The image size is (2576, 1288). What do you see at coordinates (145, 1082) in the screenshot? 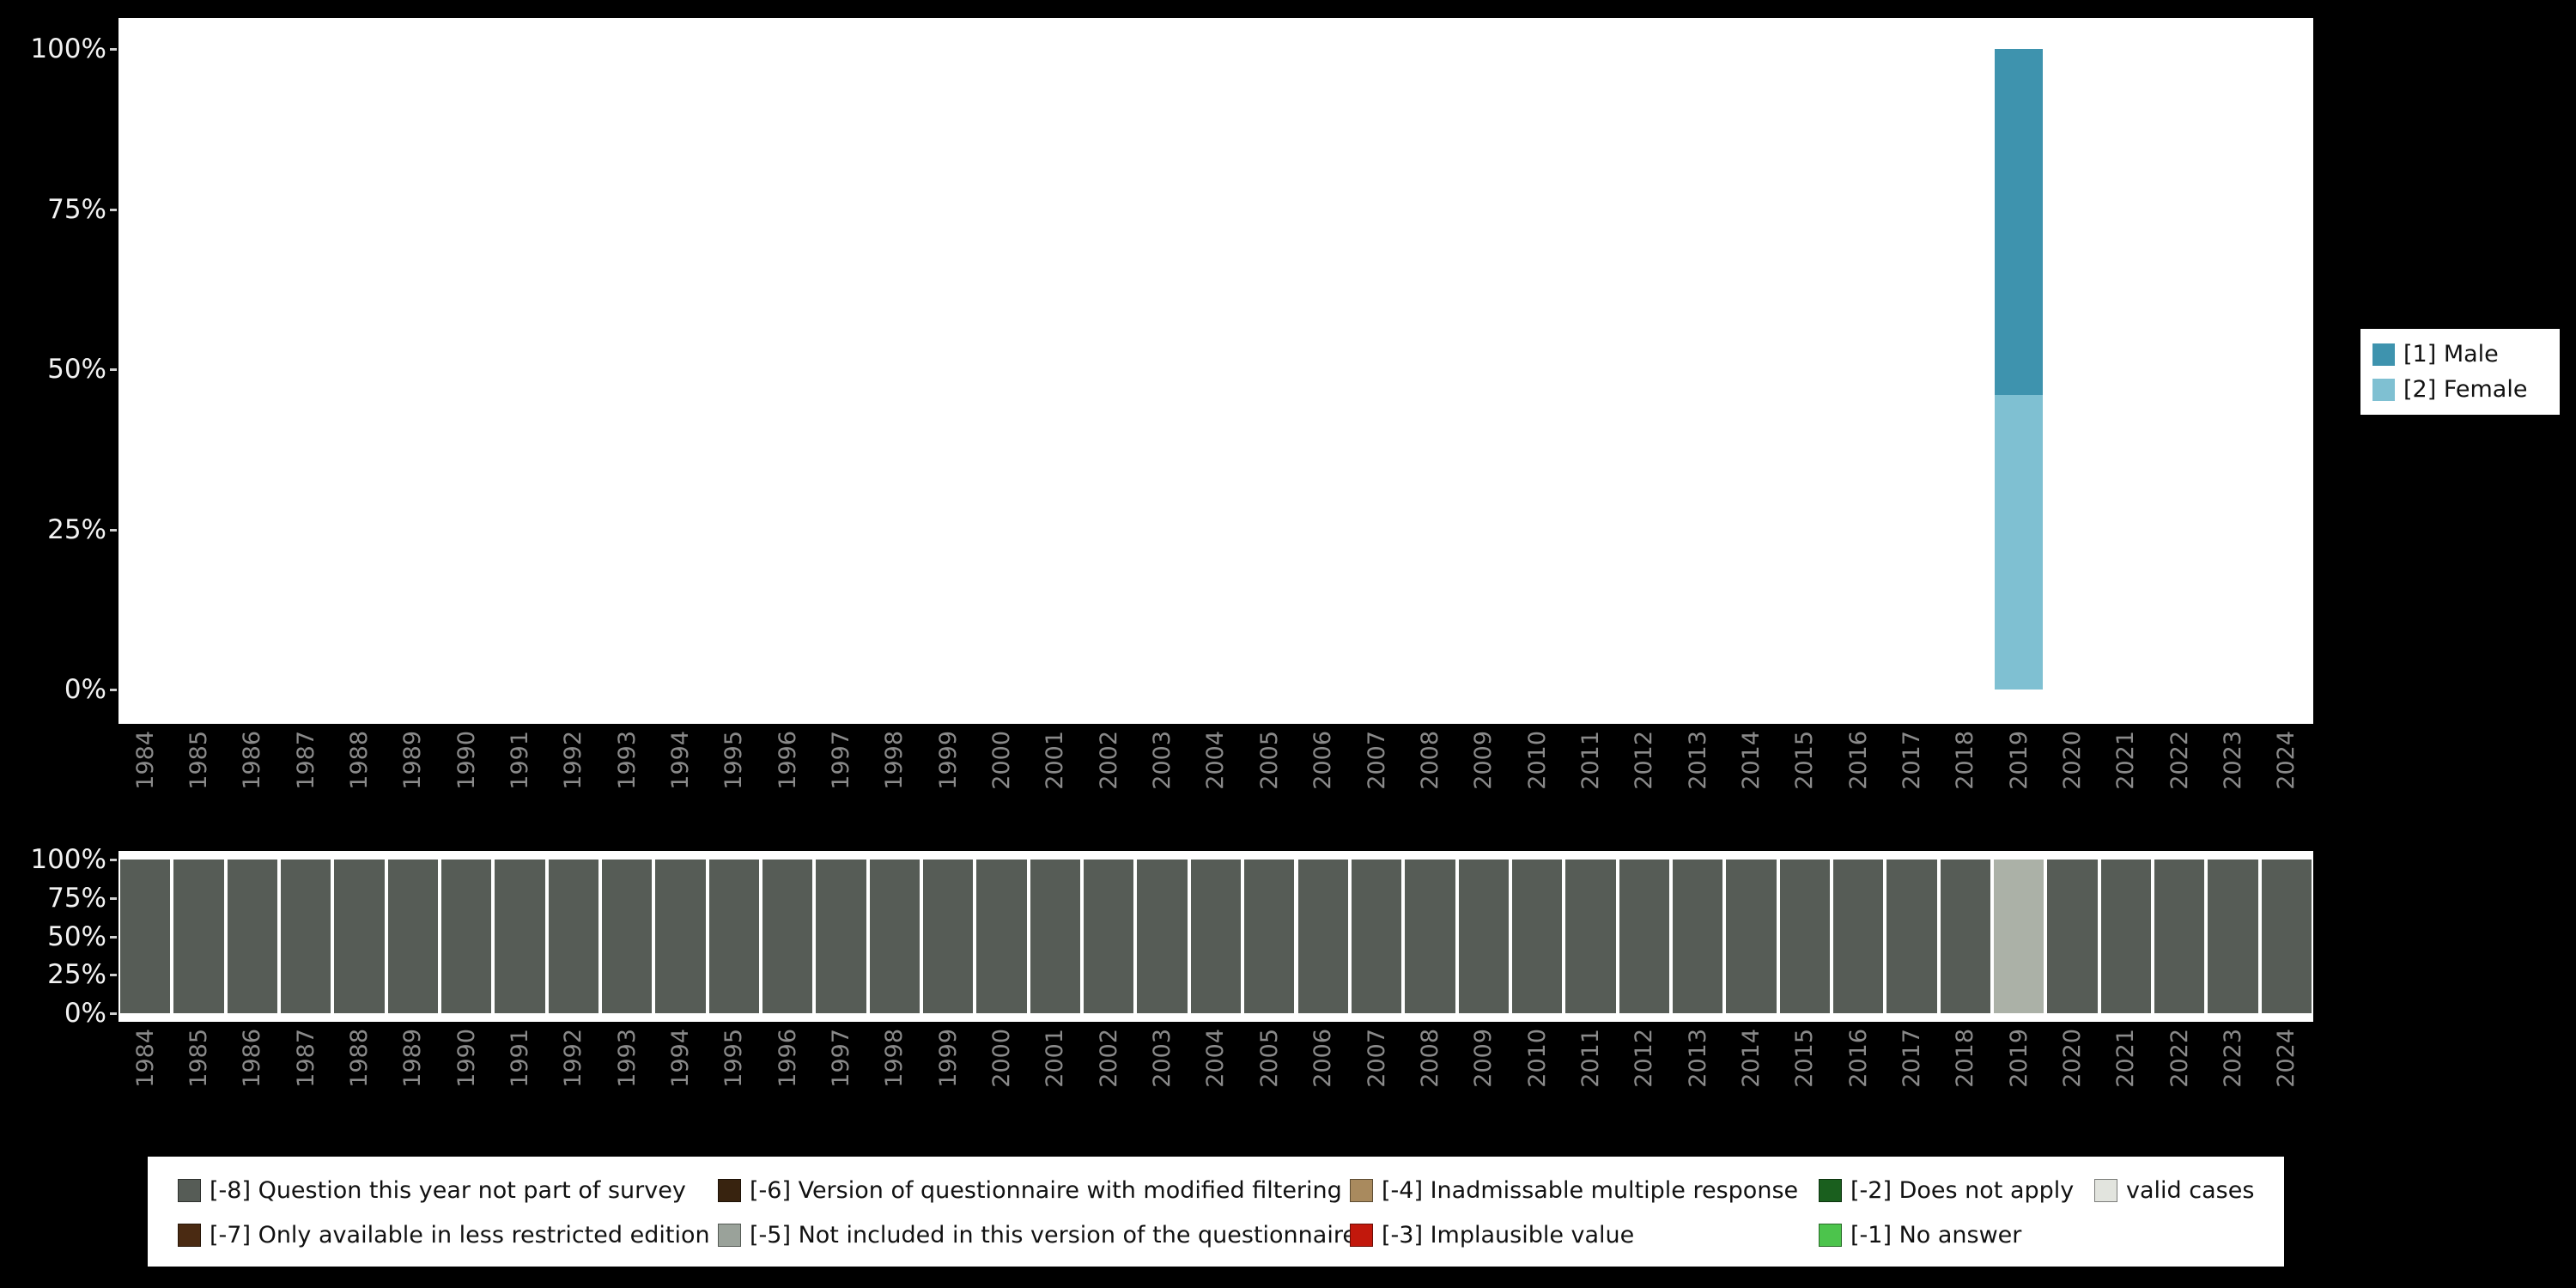
I see `missings-chart-year-label: 1984` at bounding box center [145, 1082].